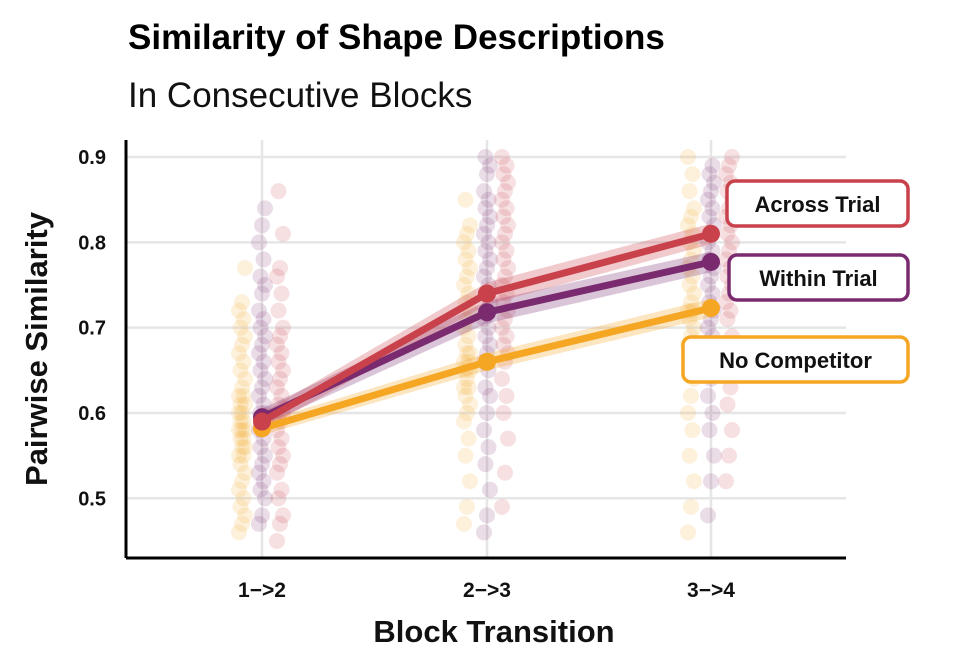 The height and width of the screenshot is (668, 975). I want to click on legend-label: Across Trial, so click(818, 204).